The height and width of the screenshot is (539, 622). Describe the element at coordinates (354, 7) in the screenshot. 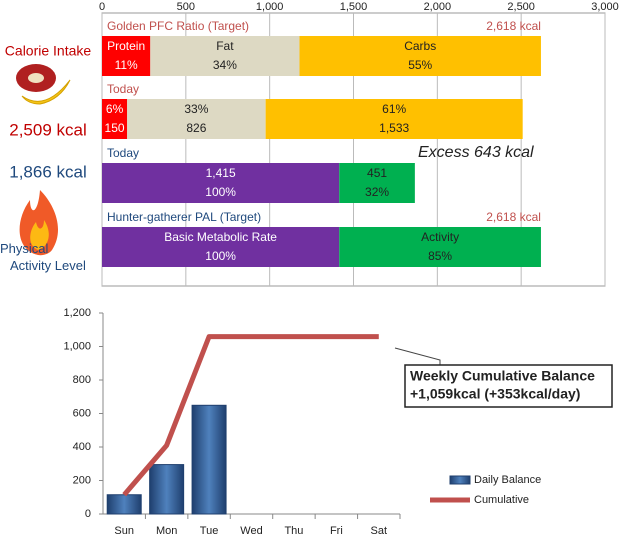

I see `x-tick-label: 1,500` at that location.